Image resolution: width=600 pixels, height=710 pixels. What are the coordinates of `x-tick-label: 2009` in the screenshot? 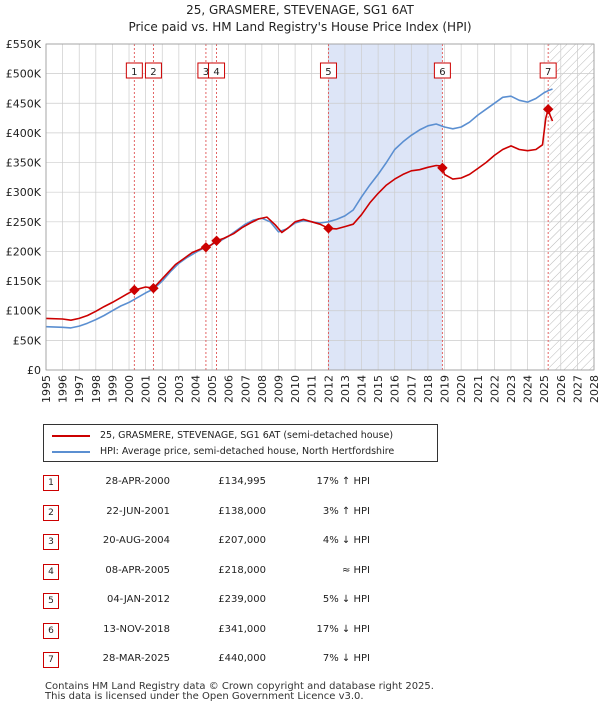 It's located at (278, 389).